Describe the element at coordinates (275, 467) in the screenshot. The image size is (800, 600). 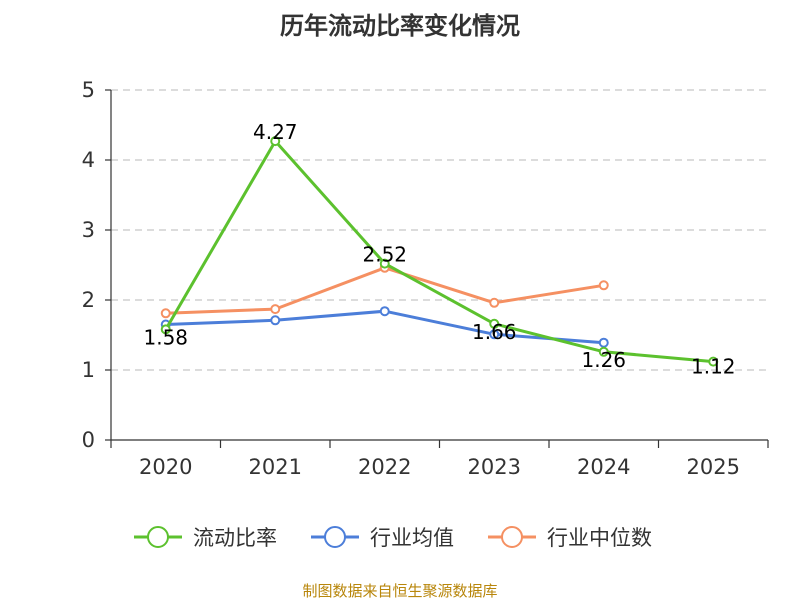
I see `x-tick-label: 2021` at that location.